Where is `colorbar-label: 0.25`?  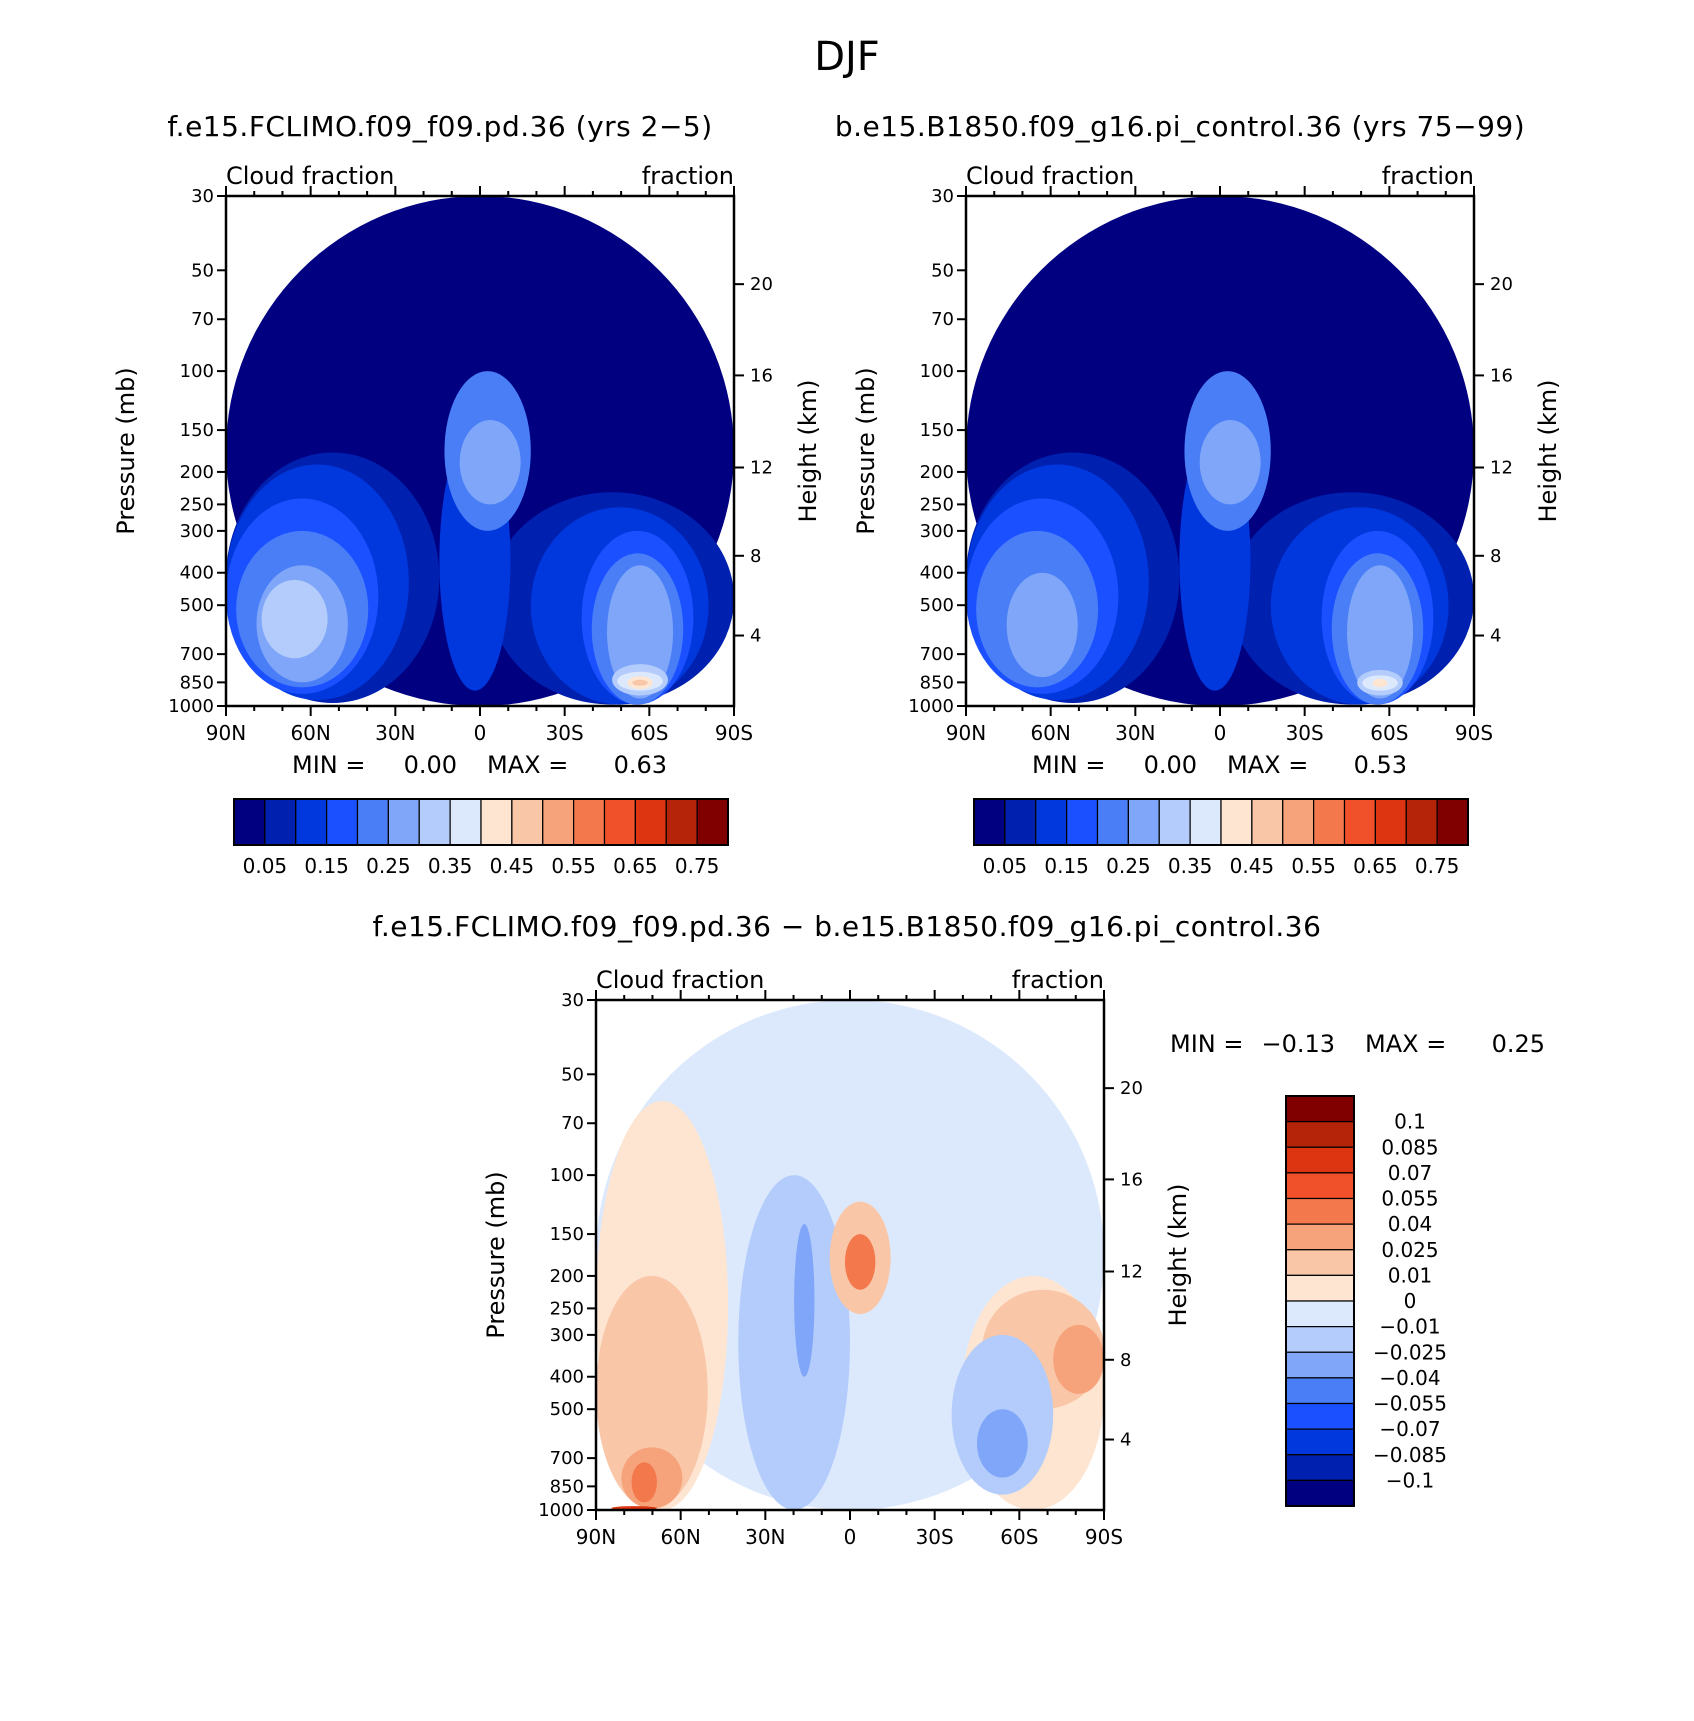
colorbar-label: 0.25 is located at coordinates (388, 866).